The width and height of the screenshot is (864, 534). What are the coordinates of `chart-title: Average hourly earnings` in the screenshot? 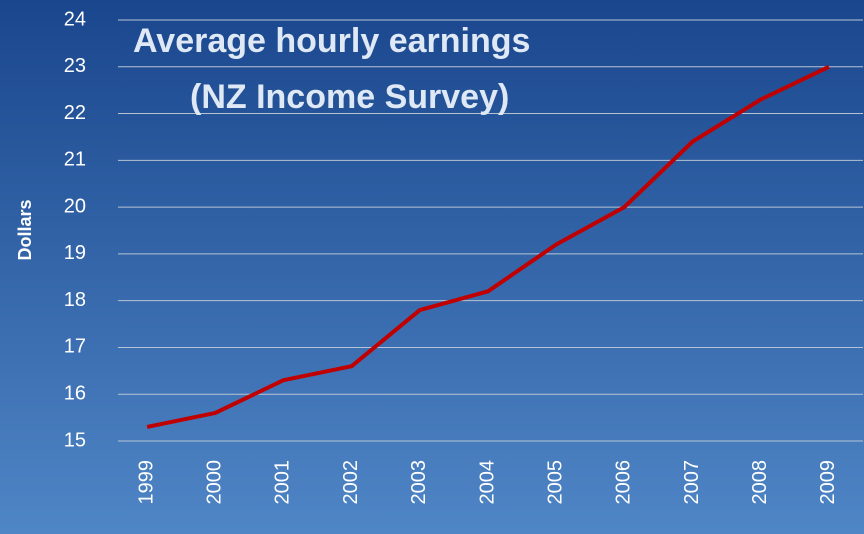 It's located at (331, 41).